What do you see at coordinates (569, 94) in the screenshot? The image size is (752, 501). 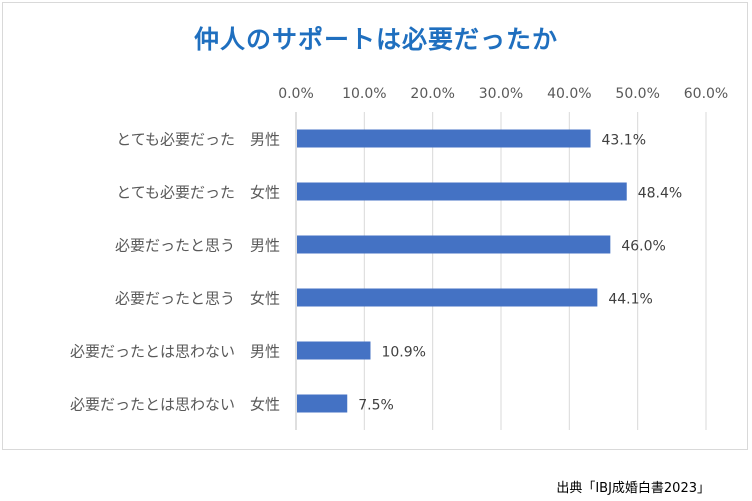 I see `x-tick-label: 40.0%` at bounding box center [569, 94].